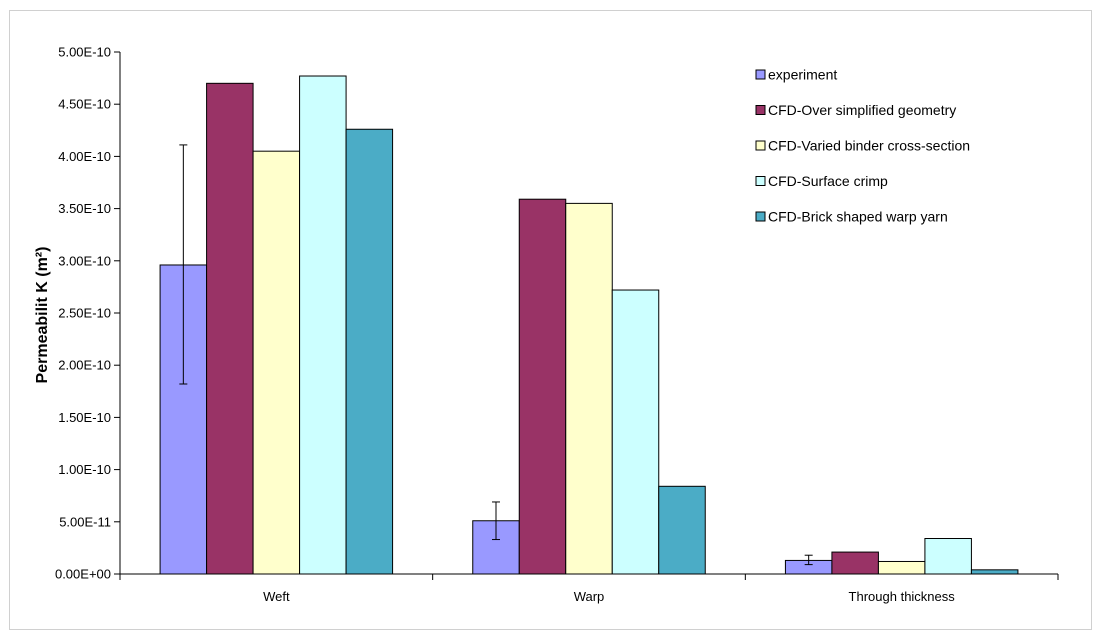  Describe the element at coordinates (902, 596) in the screenshot. I see `x-tick-label: Through thickness` at that location.